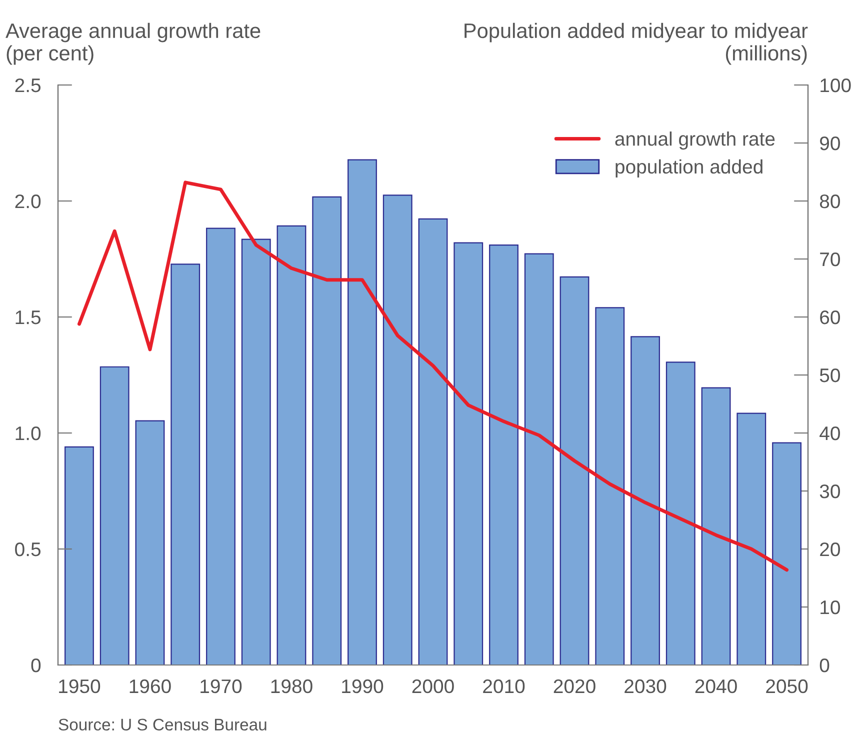  Describe the element at coordinates (504, 686) in the screenshot. I see `x-tick-label: 2010` at that location.